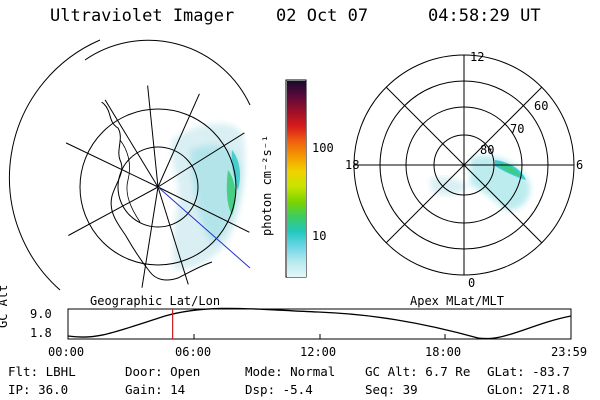 The image size is (600, 400). What do you see at coordinates (318, 352) in the screenshot?
I see `timeline-xtick-1200: 12:00` at bounding box center [318, 352].